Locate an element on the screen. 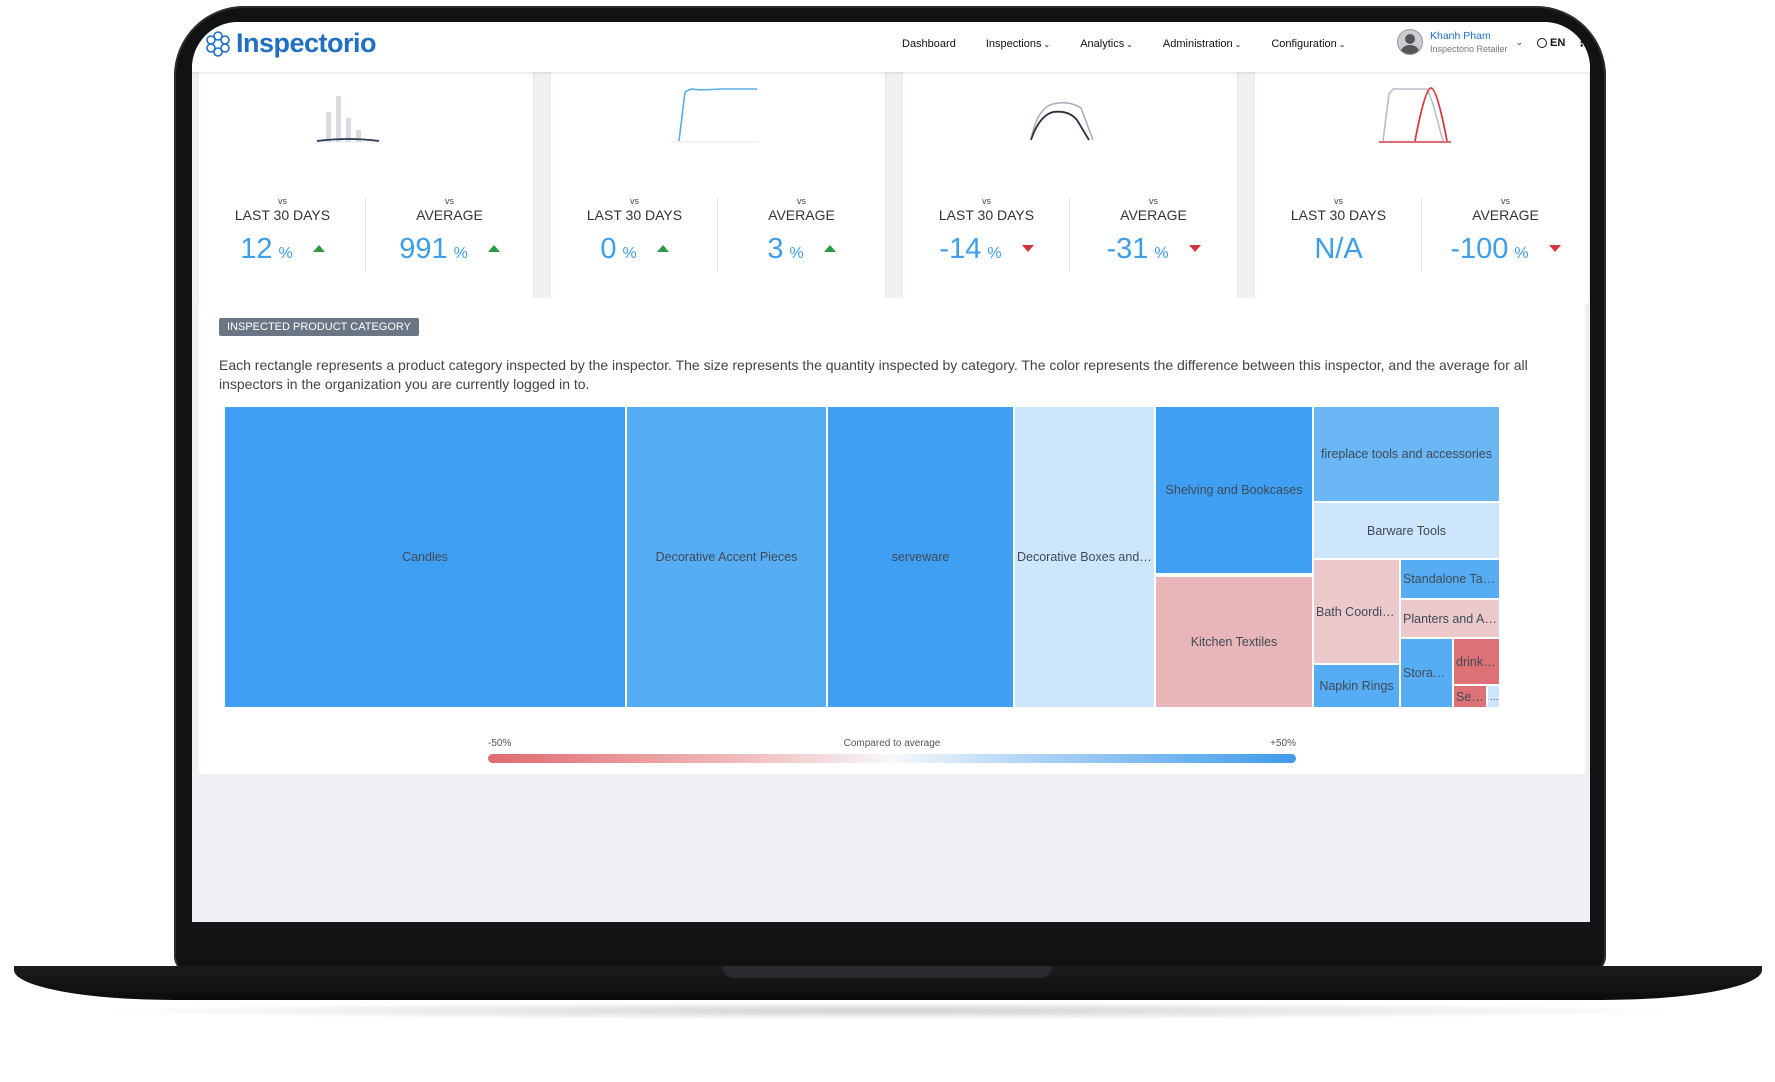 The image size is (1775, 1082). globe-icon is located at coordinates (1542, 43).